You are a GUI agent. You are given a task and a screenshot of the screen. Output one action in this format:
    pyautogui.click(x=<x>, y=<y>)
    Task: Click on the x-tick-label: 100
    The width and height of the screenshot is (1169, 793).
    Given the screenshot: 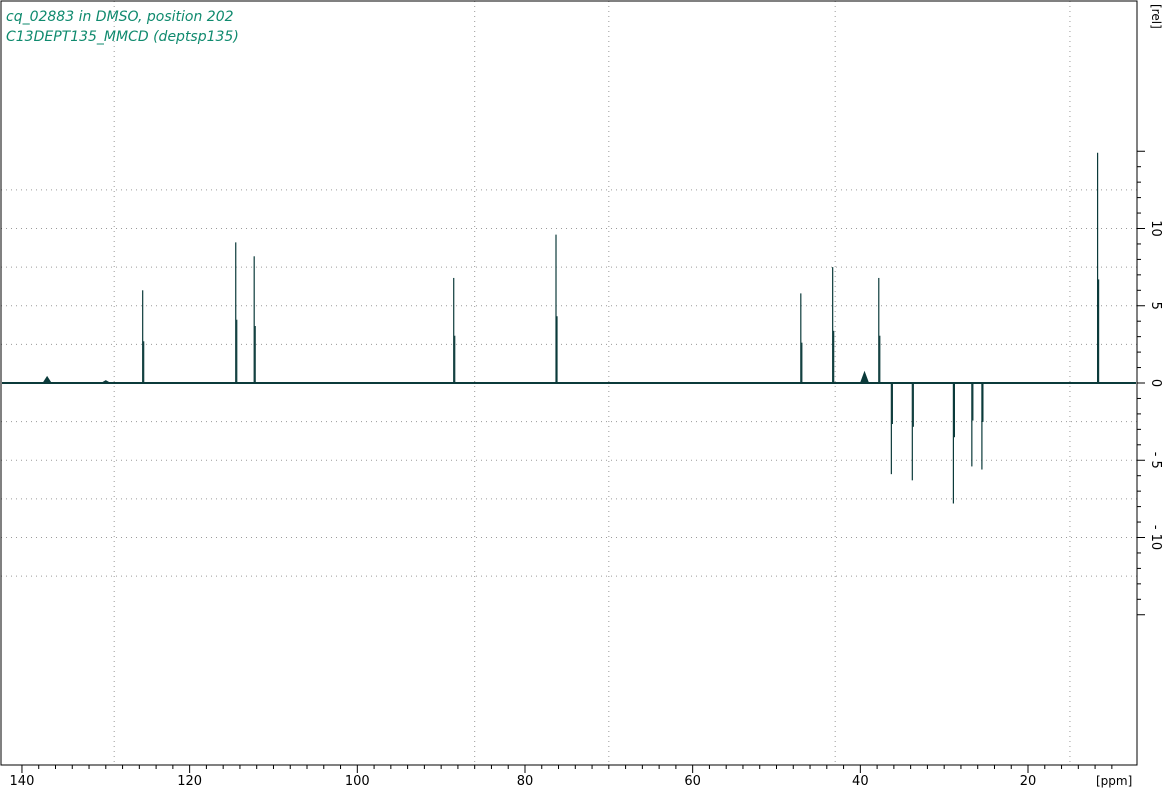 What is the action you would take?
    pyautogui.click(x=357, y=781)
    